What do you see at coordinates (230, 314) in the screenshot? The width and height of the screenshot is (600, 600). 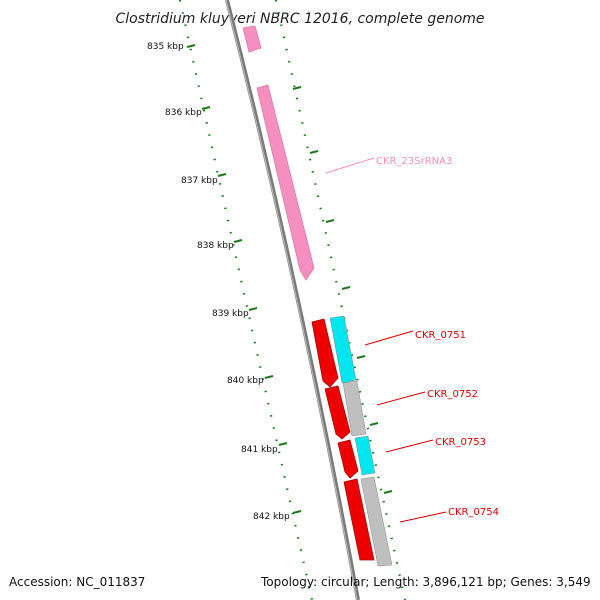 I see `kbp-tick-label: 839 kbp` at bounding box center [230, 314].